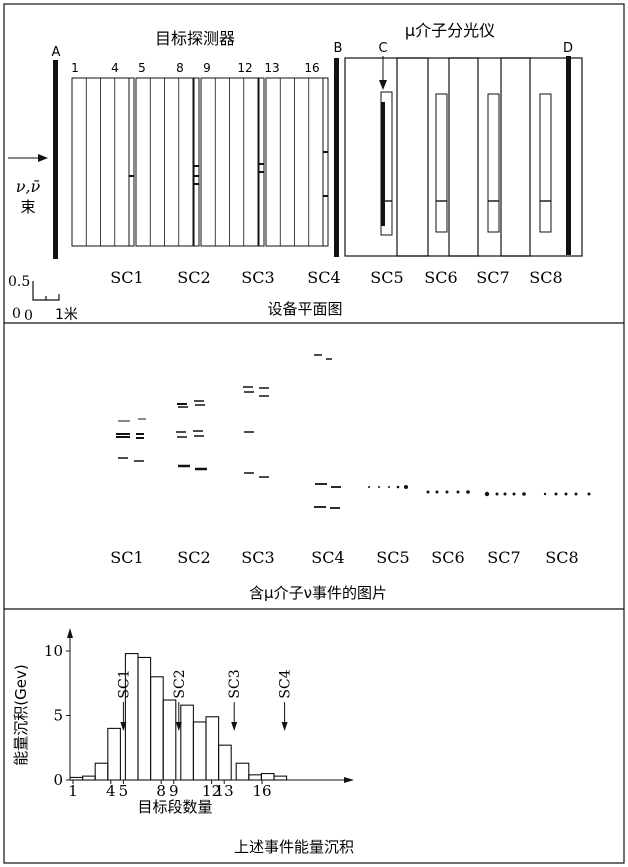 The height and width of the screenshot is (867, 628). I want to click on beam-label-nu: ν,ν̄, so click(28, 186).